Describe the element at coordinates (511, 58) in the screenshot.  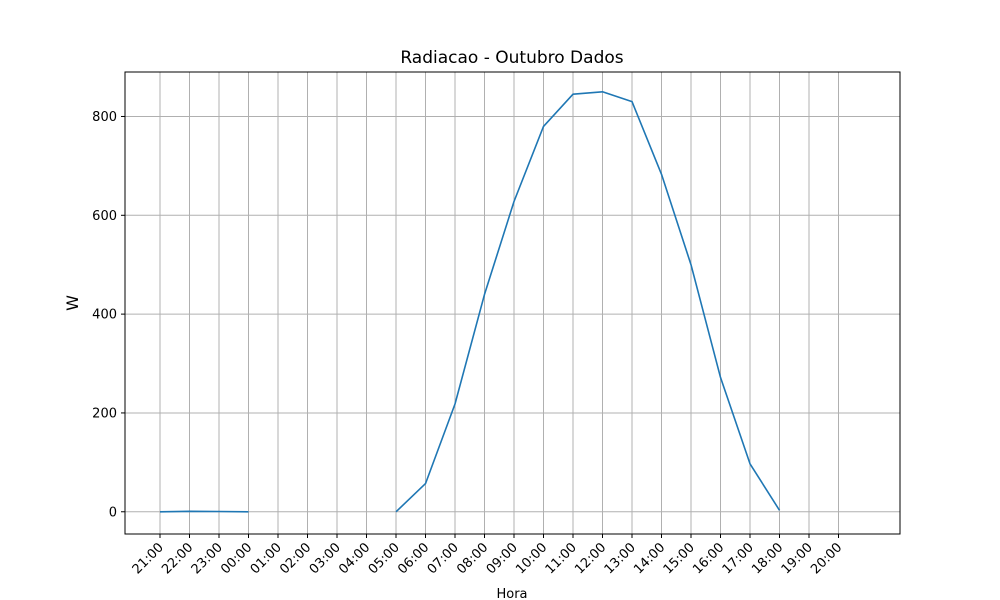
I see `chart-title: Radiacao - Outubro Dados` at that location.